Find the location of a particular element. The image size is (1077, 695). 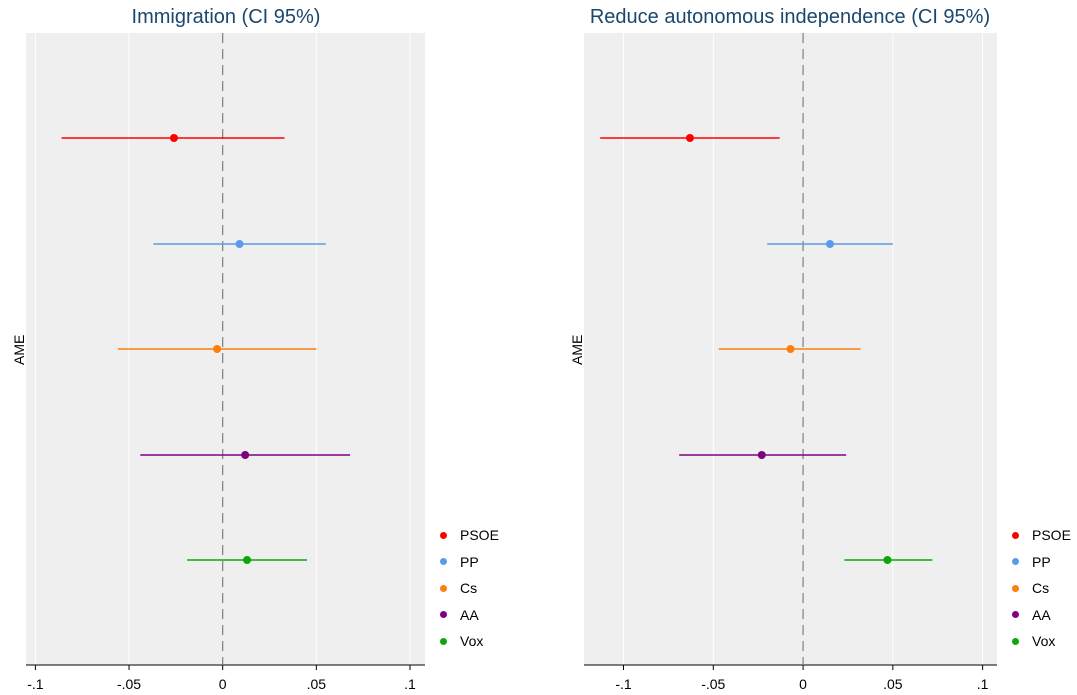

chart-title: Reduce autonomous independence (CI 95%) is located at coordinates (790, 17).